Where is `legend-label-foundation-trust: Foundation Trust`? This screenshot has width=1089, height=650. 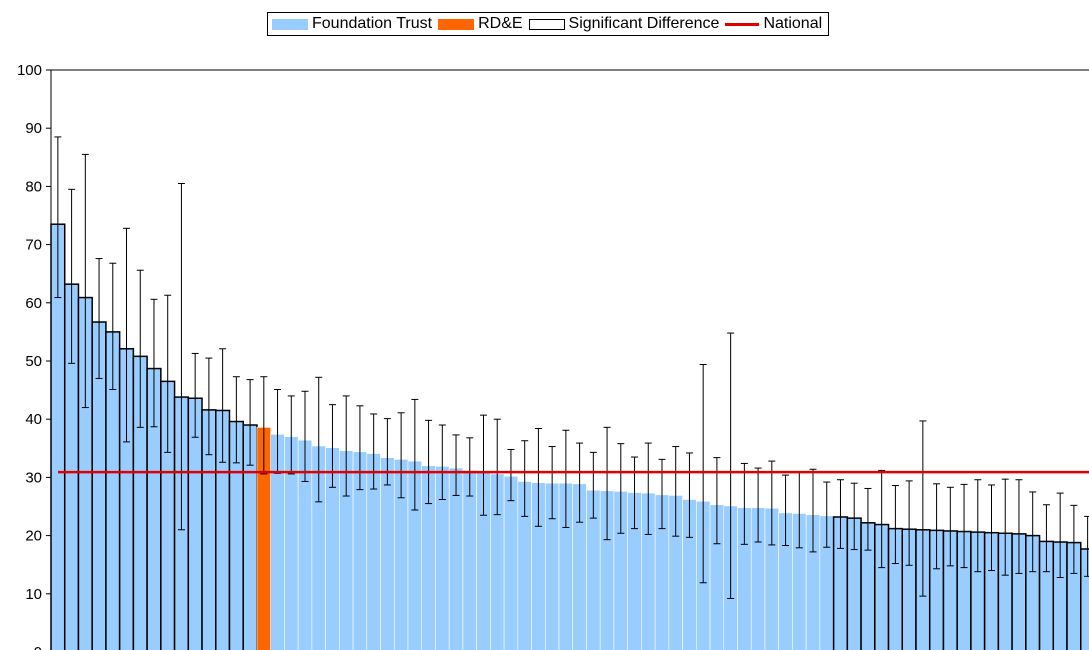 legend-label-foundation-trust: Foundation Trust is located at coordinates (372, 23).